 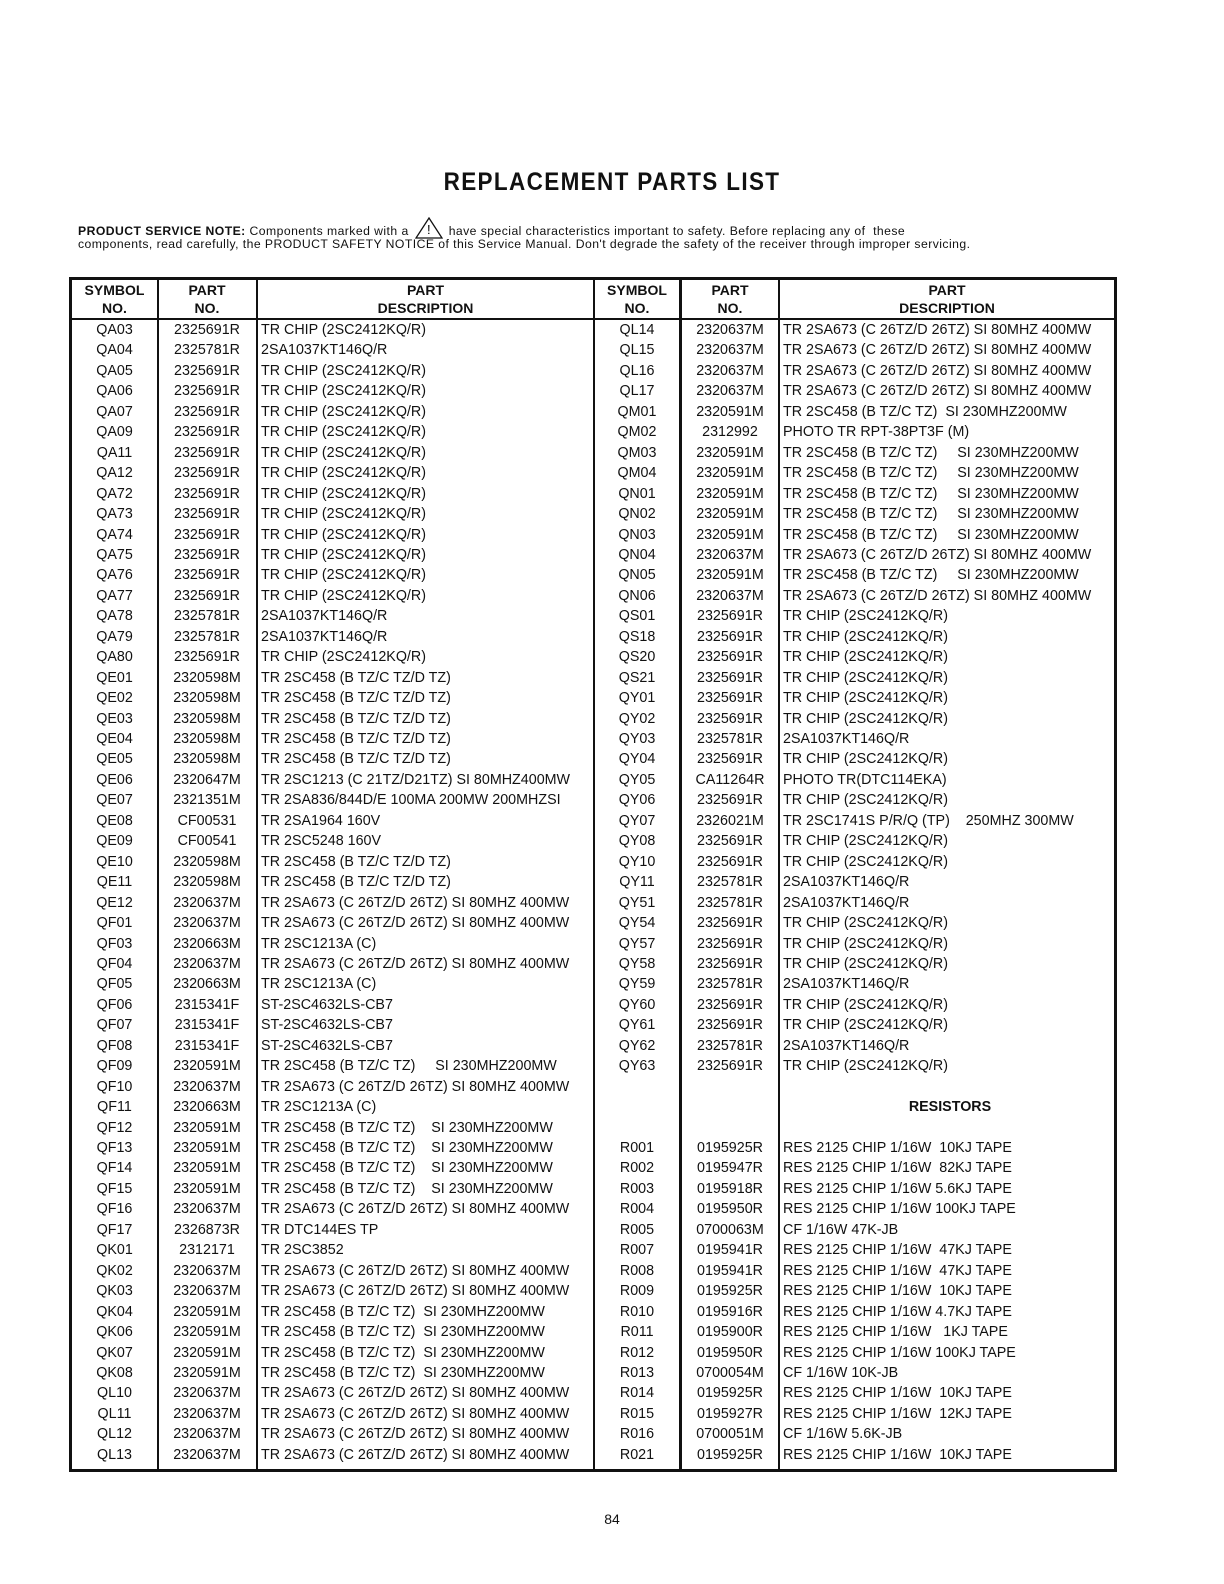 I want to click on part-number-cell: 0195916R, so click(x=730, y=1311).